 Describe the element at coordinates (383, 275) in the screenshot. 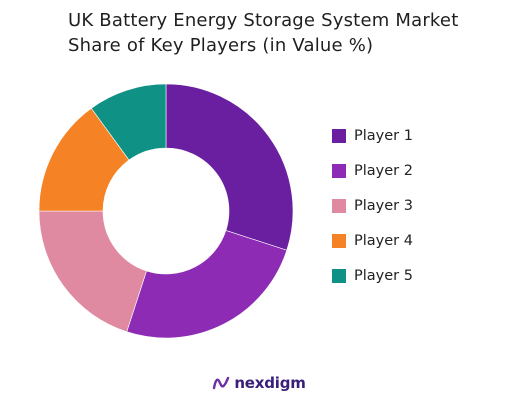

I see `legend-label-player-5: Player 5` at that location.